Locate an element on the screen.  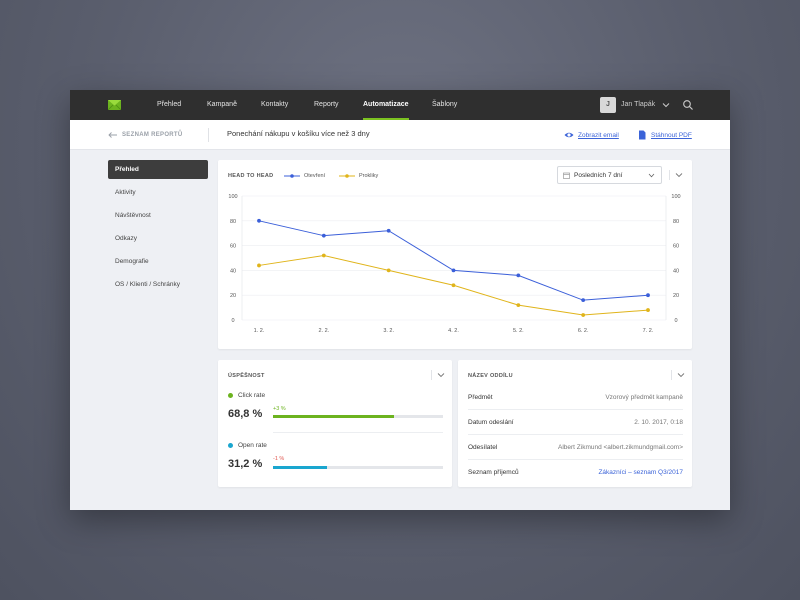
download-pdf-label: Stáhnout PDF is located at coordinates (671, 135).